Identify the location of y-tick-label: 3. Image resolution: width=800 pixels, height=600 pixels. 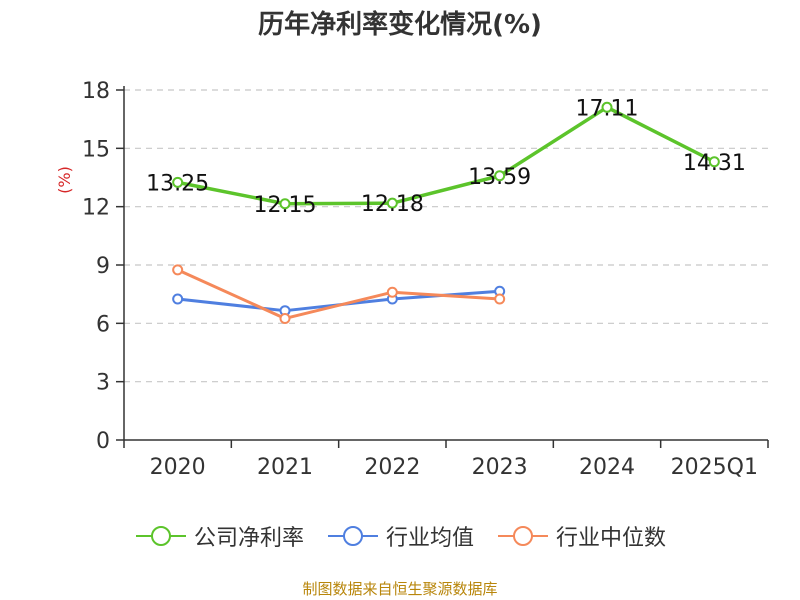
(103, 383).